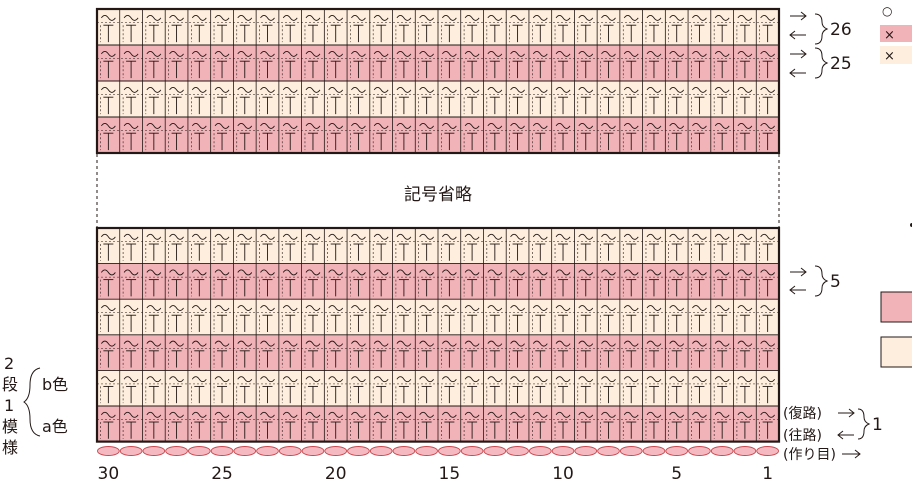 The width and height of the screenshot is (912, 486). I want to click on omission-label: 記号省略, so click(438, 195).